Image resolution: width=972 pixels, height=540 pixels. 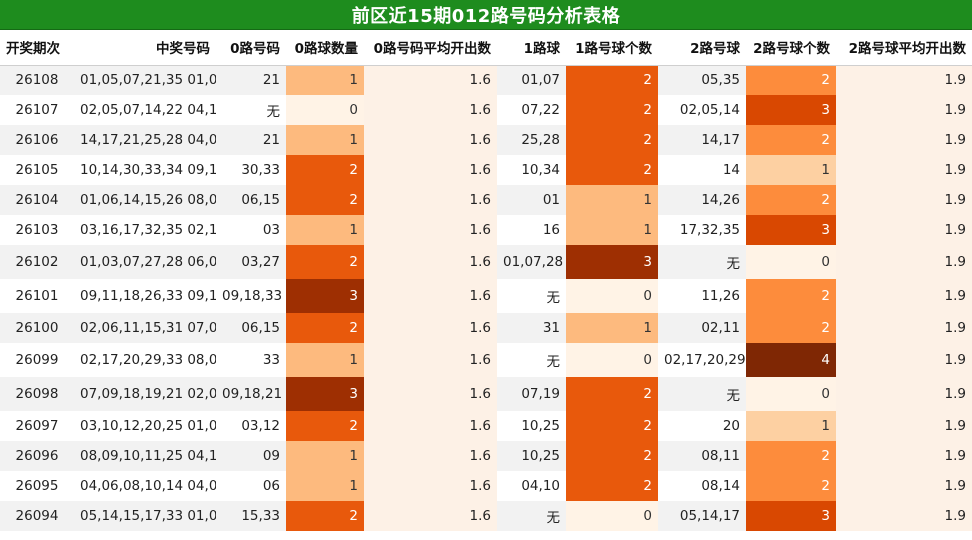 What do you see at coordinates (702, 486) in the screenshot?
I see `cell-route2: 08,14` at bounding box center [702, 486].